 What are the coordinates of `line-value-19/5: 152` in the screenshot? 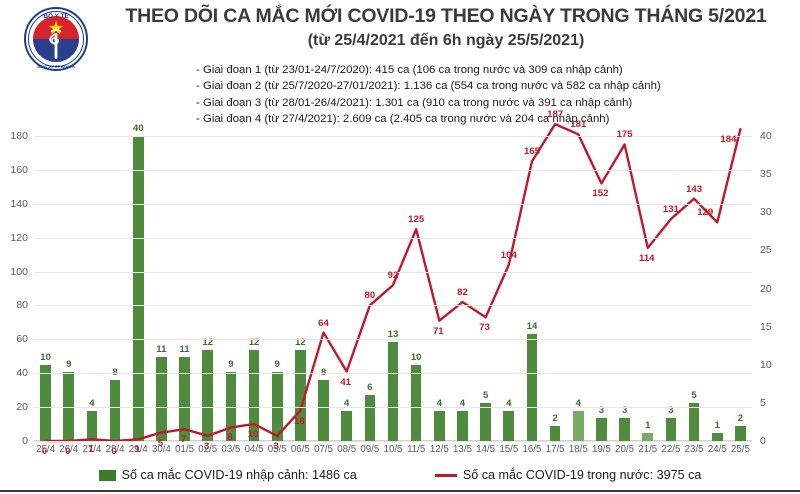 It's located at (600, 194).